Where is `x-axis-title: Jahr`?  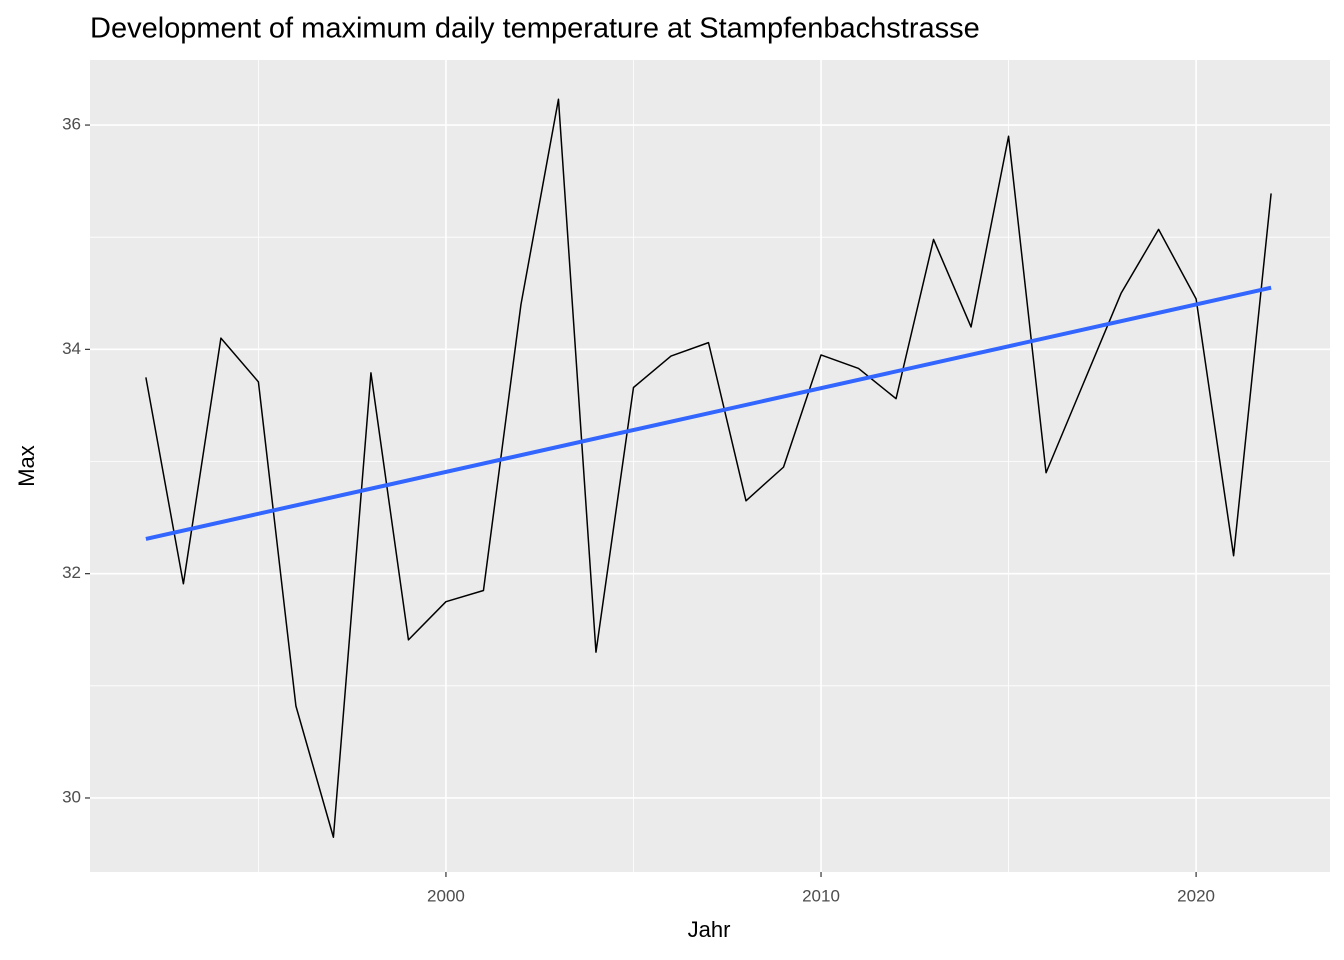 x-axis-title: Jahr is located at coordinates (709, 929).